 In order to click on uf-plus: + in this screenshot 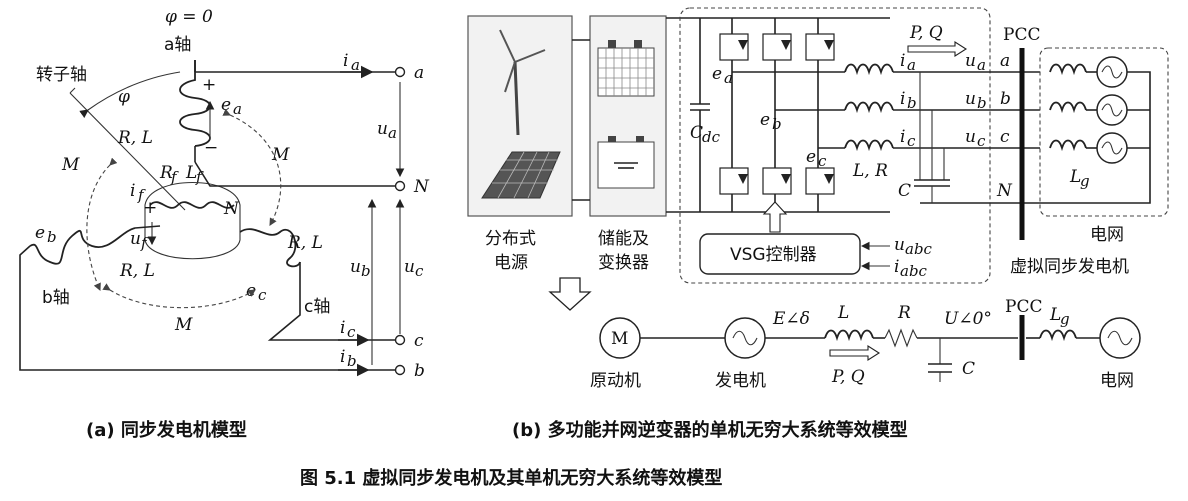, I will do `click(150, 208)`.